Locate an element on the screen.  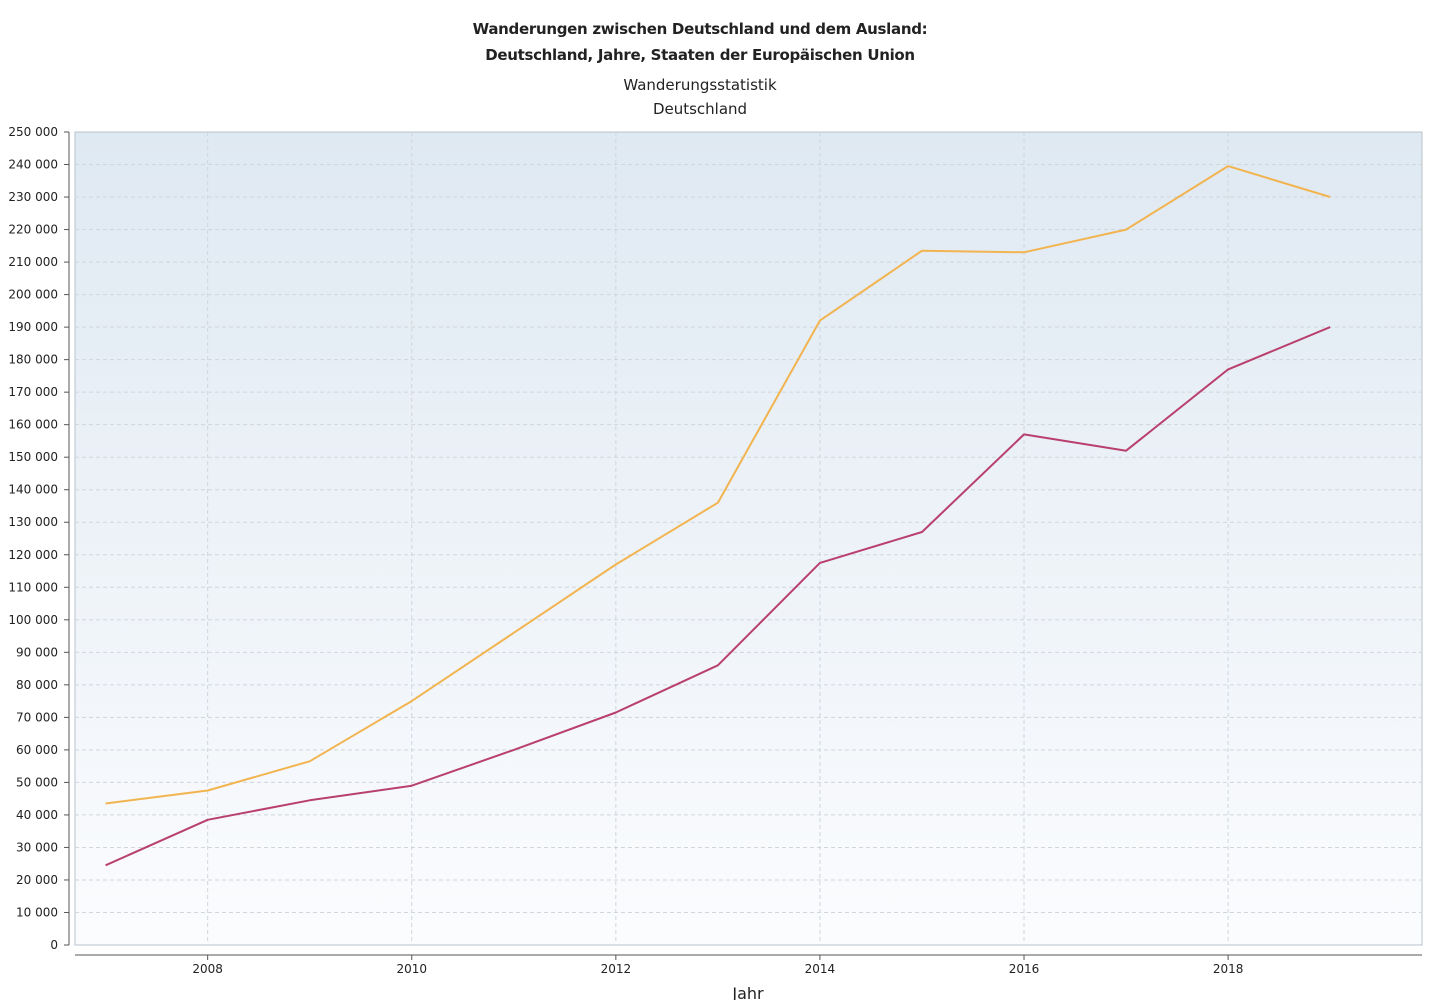
y-tick-label: 90 000 is located at coordinates (37, 652).